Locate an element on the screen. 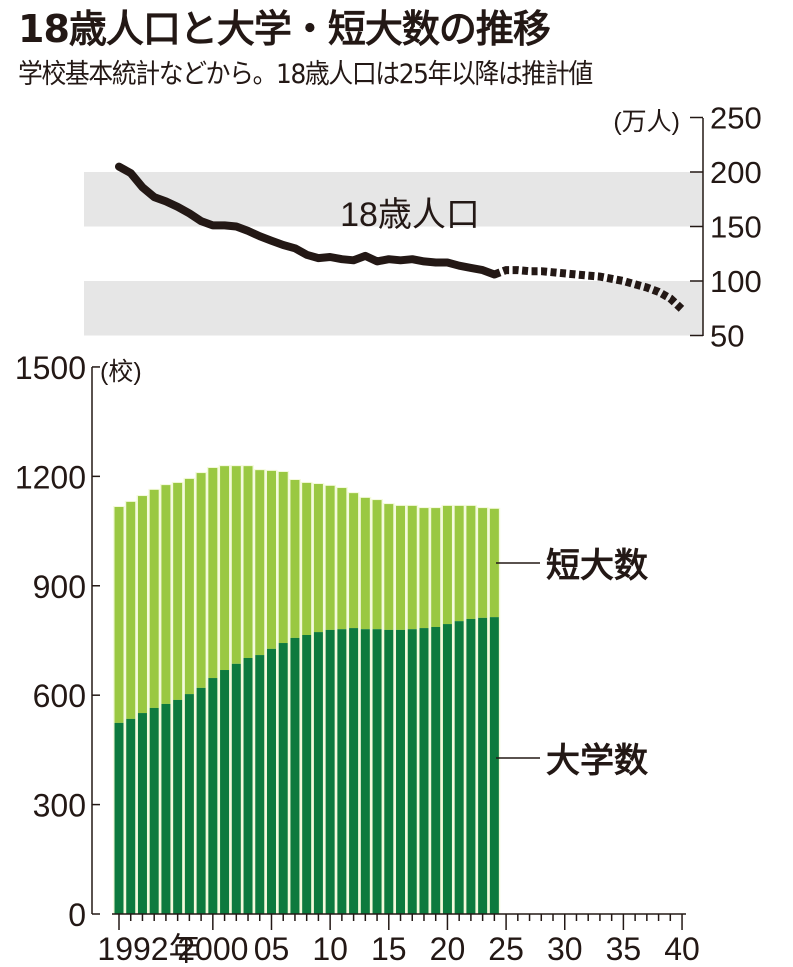 The image size is (793, 967). bar-x-tick-label: 25 is located at coordinates (506, 949).